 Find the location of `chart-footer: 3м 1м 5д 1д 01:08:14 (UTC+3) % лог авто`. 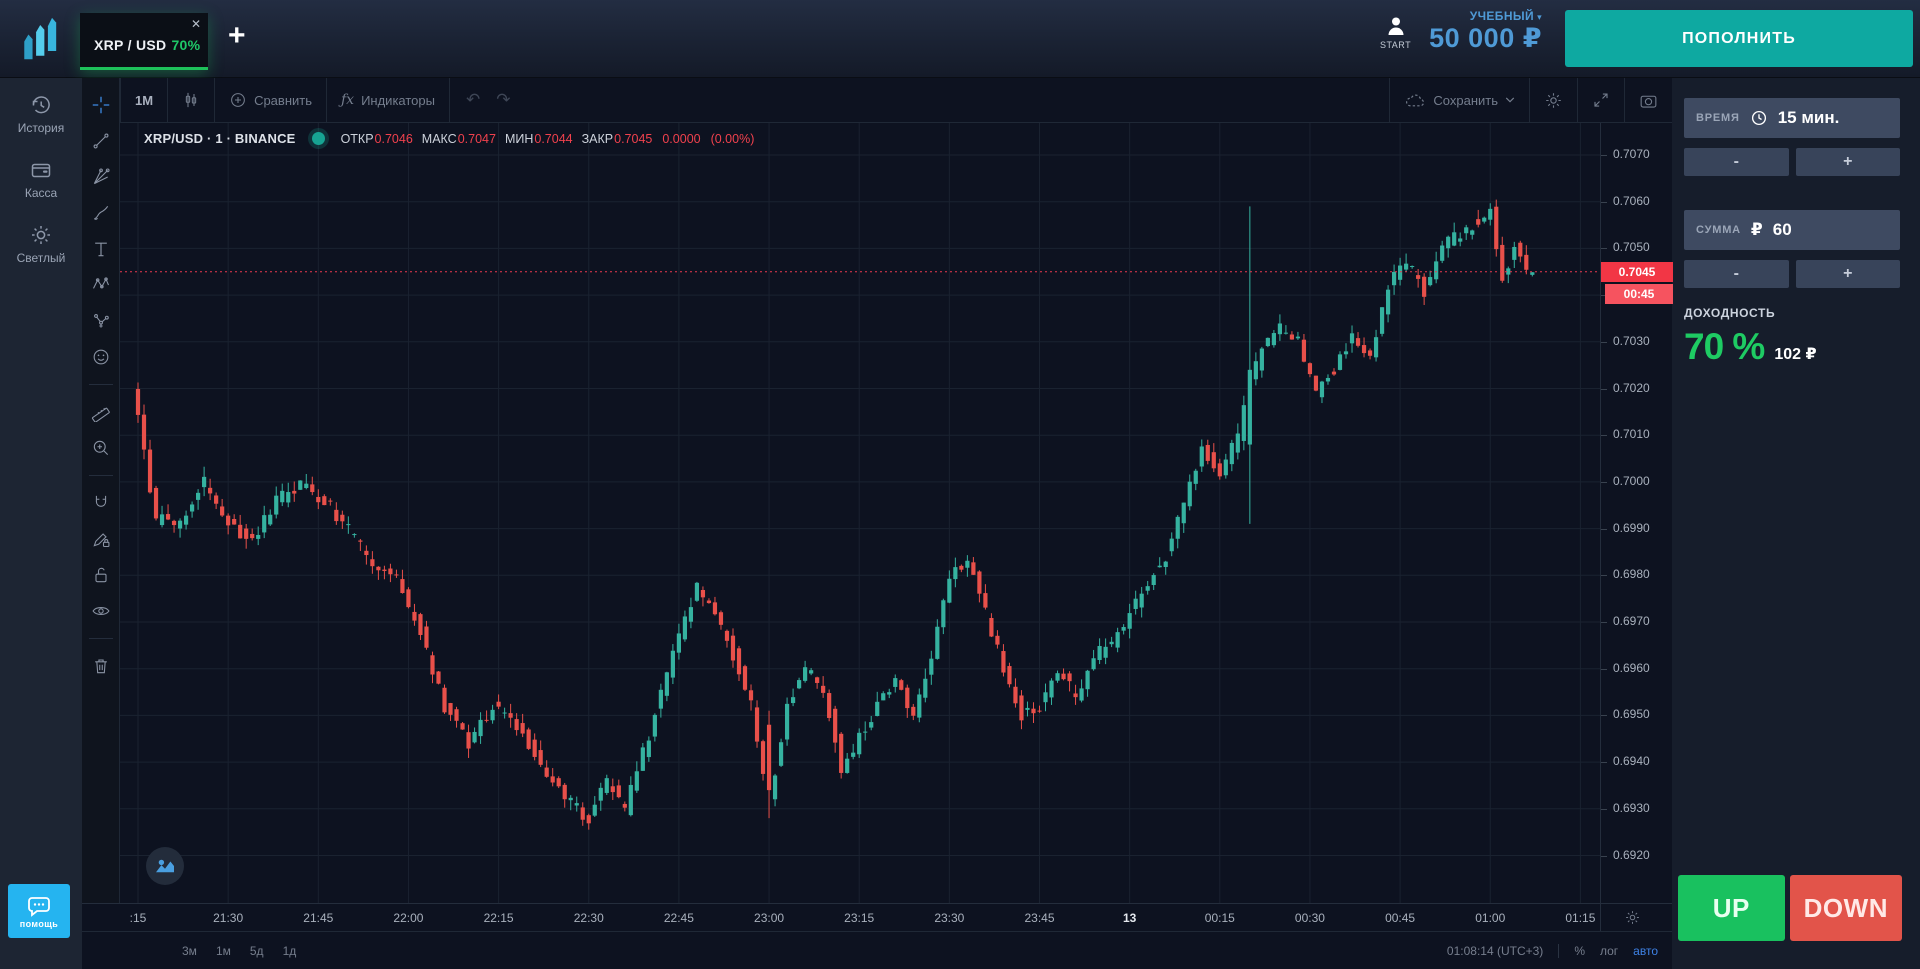

chart-footer: 3м 1м 5д 1д 01:08:14 (UTC+3) % лог авто is located at coordinates (877, 950).